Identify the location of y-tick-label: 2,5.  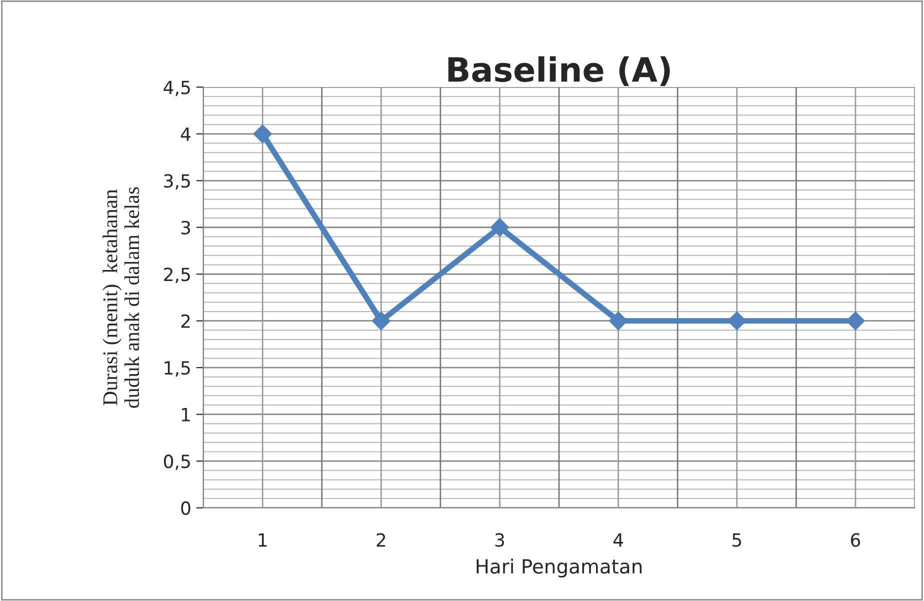
(177, 276).